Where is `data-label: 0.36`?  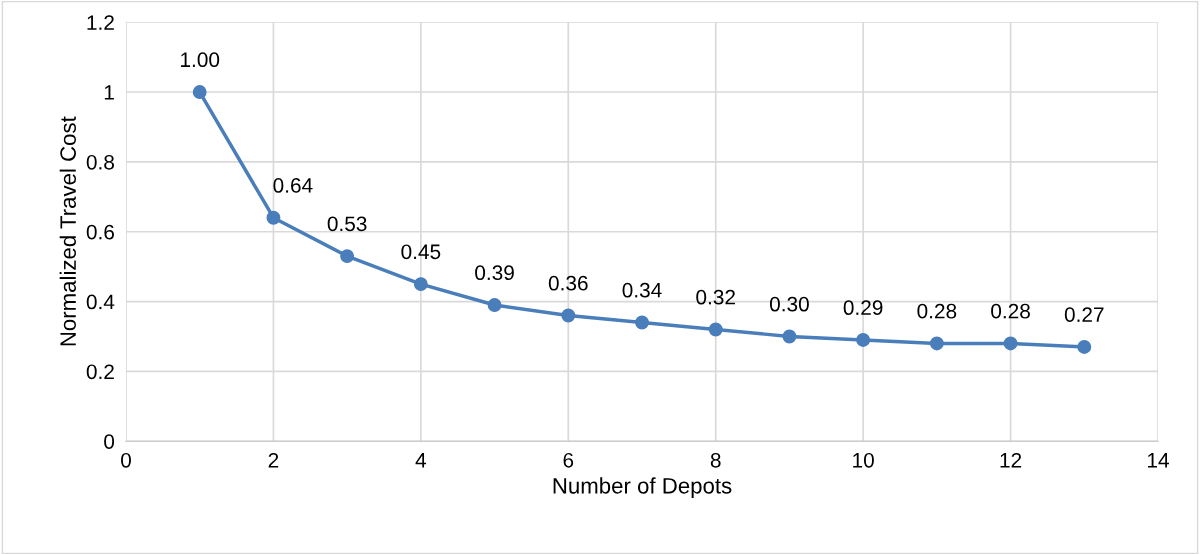 data-label: 0.36 is located at coordinates (568, 283).